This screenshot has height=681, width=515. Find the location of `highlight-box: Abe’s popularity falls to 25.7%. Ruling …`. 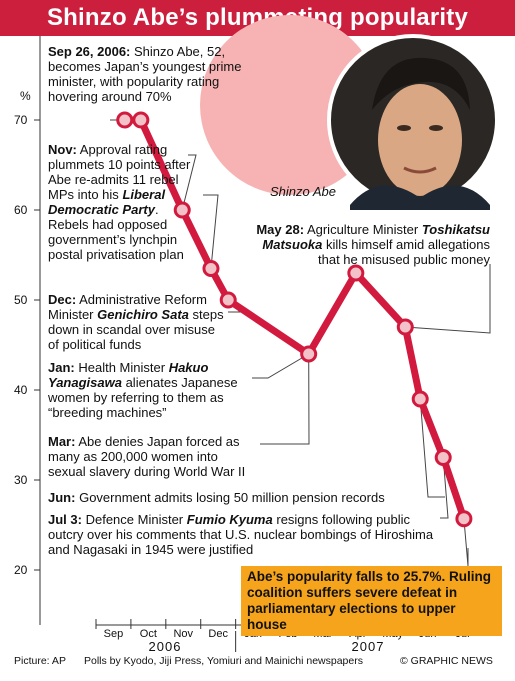

highlight-box: Abe’s popularity falls to 25.7%. Ruling … is located at coordinates (371, 601).